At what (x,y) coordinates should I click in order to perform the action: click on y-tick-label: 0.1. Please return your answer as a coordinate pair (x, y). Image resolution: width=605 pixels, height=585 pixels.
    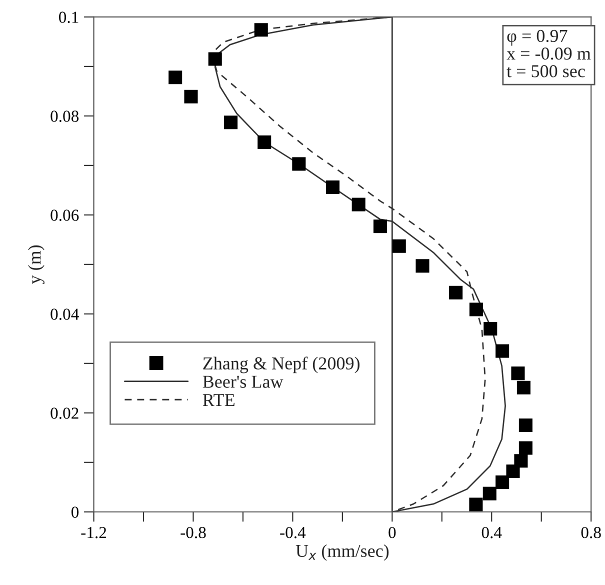
    Looking at the image, I should click on (68, 17).